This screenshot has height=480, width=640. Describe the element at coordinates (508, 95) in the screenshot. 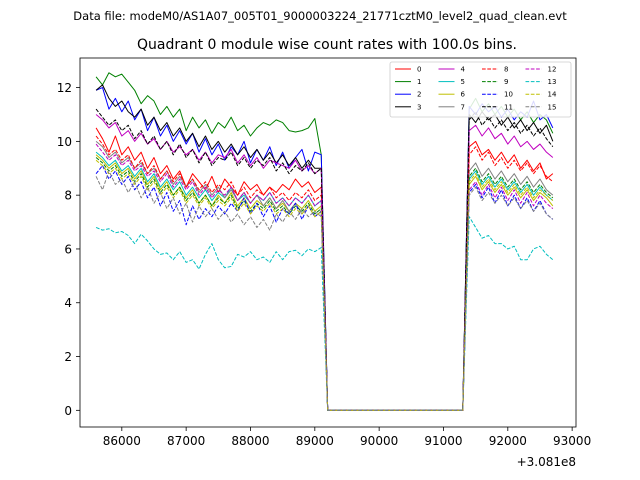

I see `legend-label-10: 10` at that location.